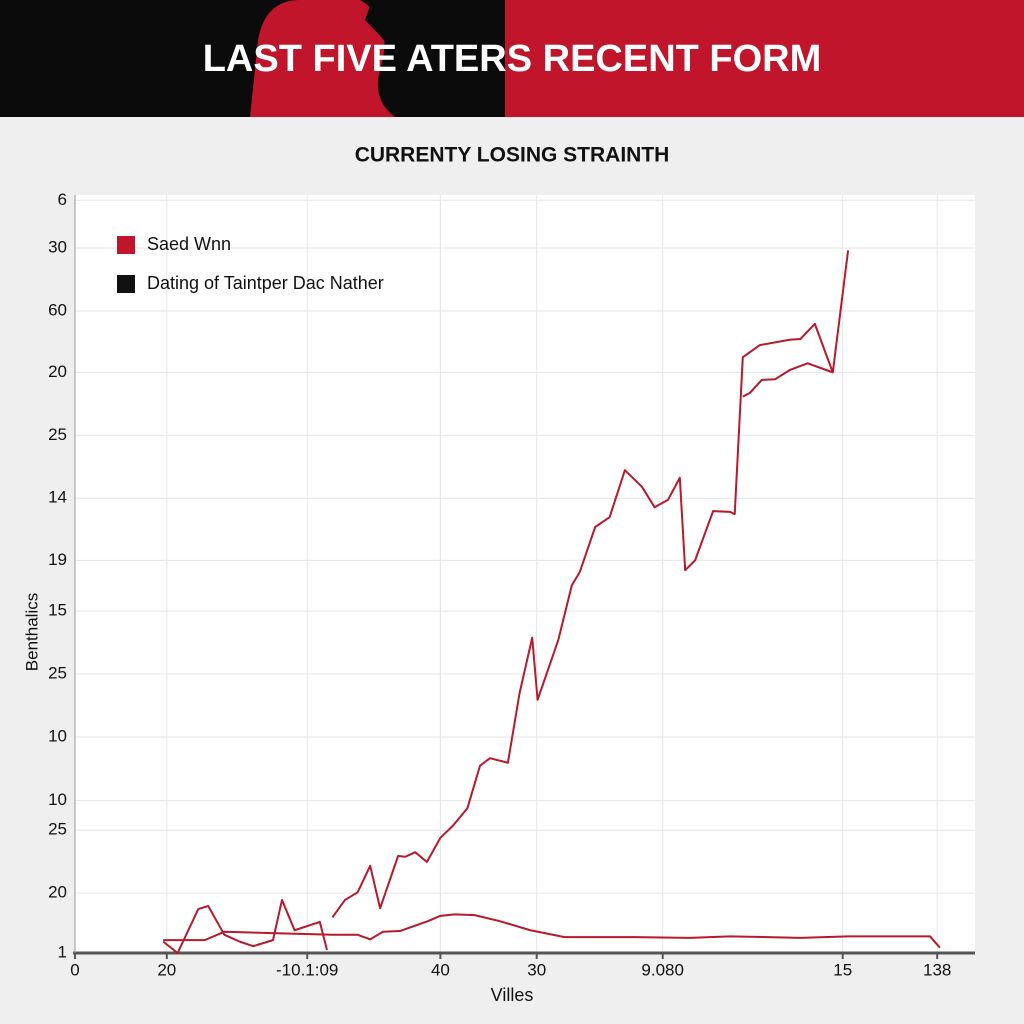 The width and height of the screenshot is (1024, 1024). Describe the element at coordinates (937, 969) in the screenshot. I see `x-tick-label: 138` at that location.